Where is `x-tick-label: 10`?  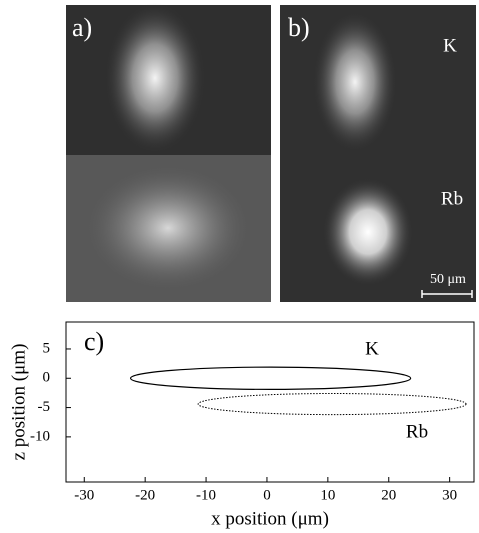
x-tick-label: 10 is located at coordinates (327, 495).